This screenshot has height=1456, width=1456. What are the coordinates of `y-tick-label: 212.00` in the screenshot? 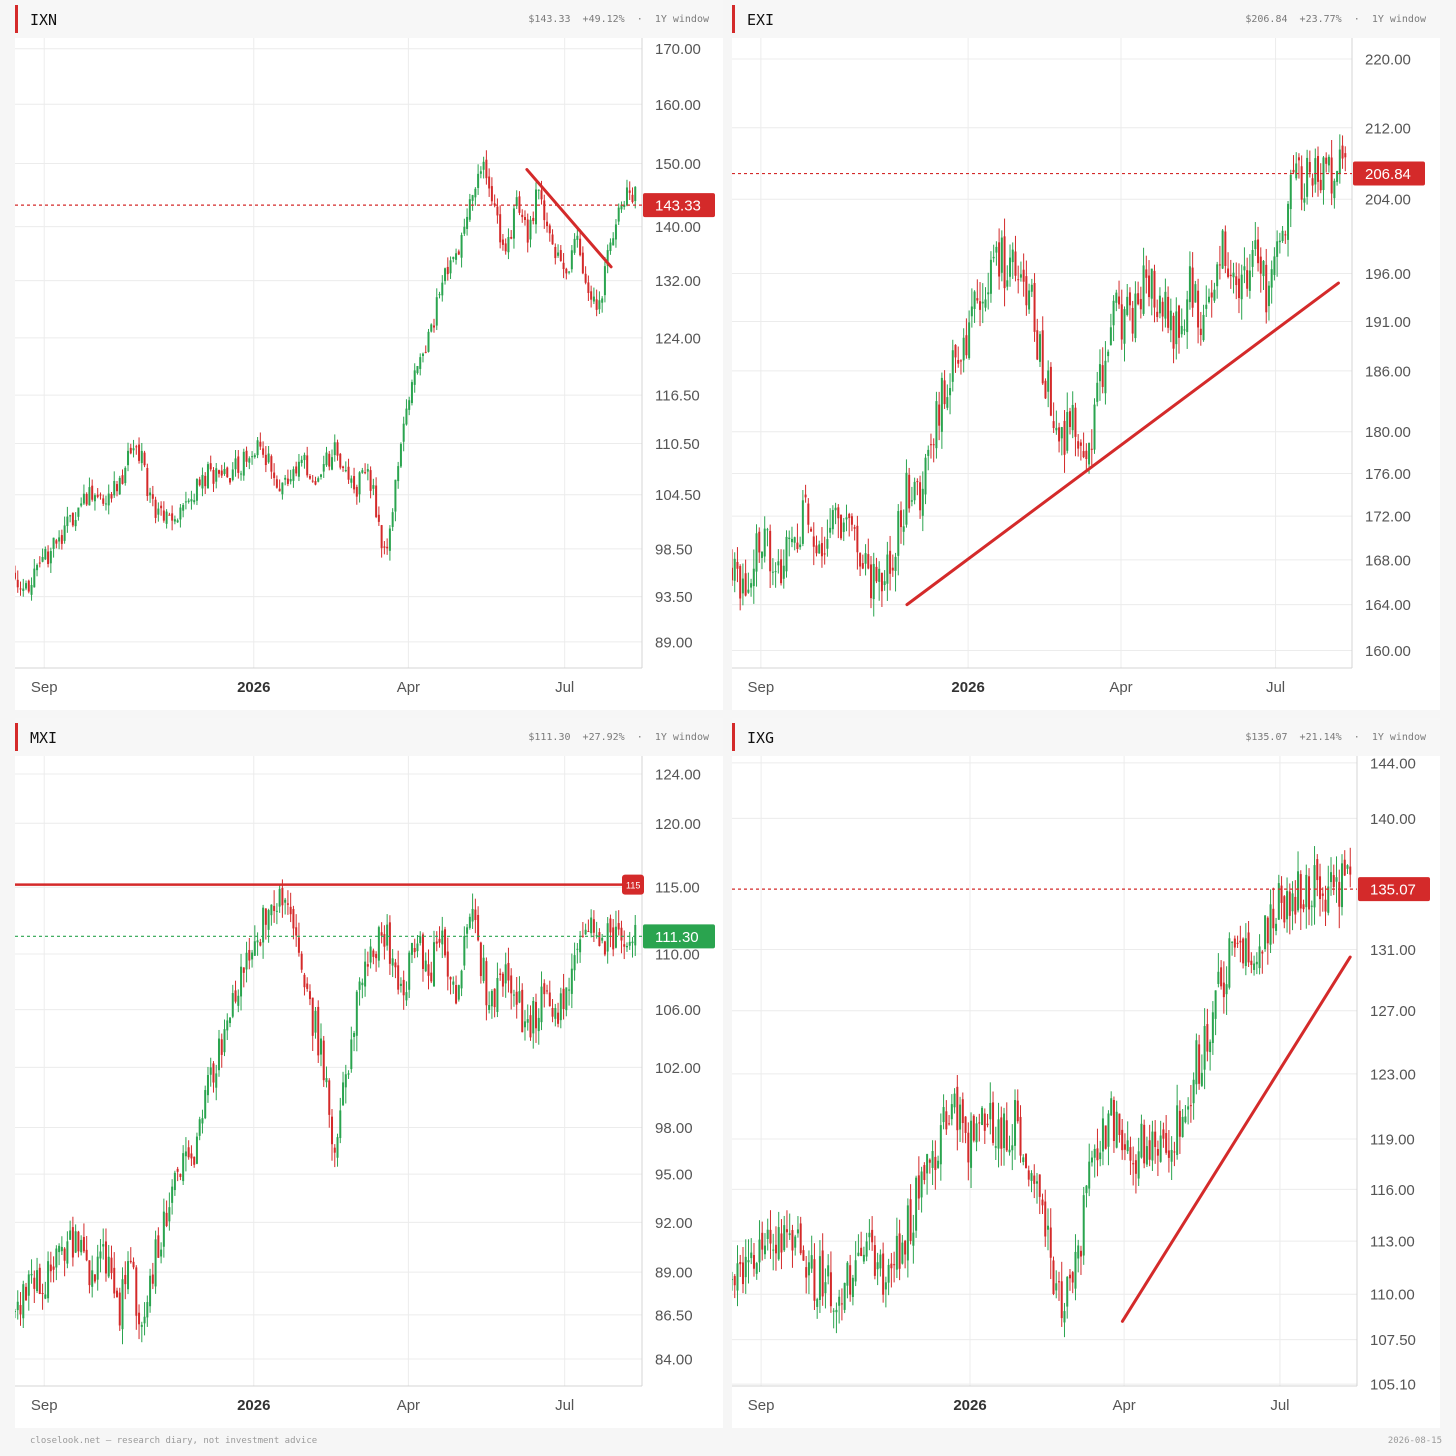 It's located at (1388, 128).